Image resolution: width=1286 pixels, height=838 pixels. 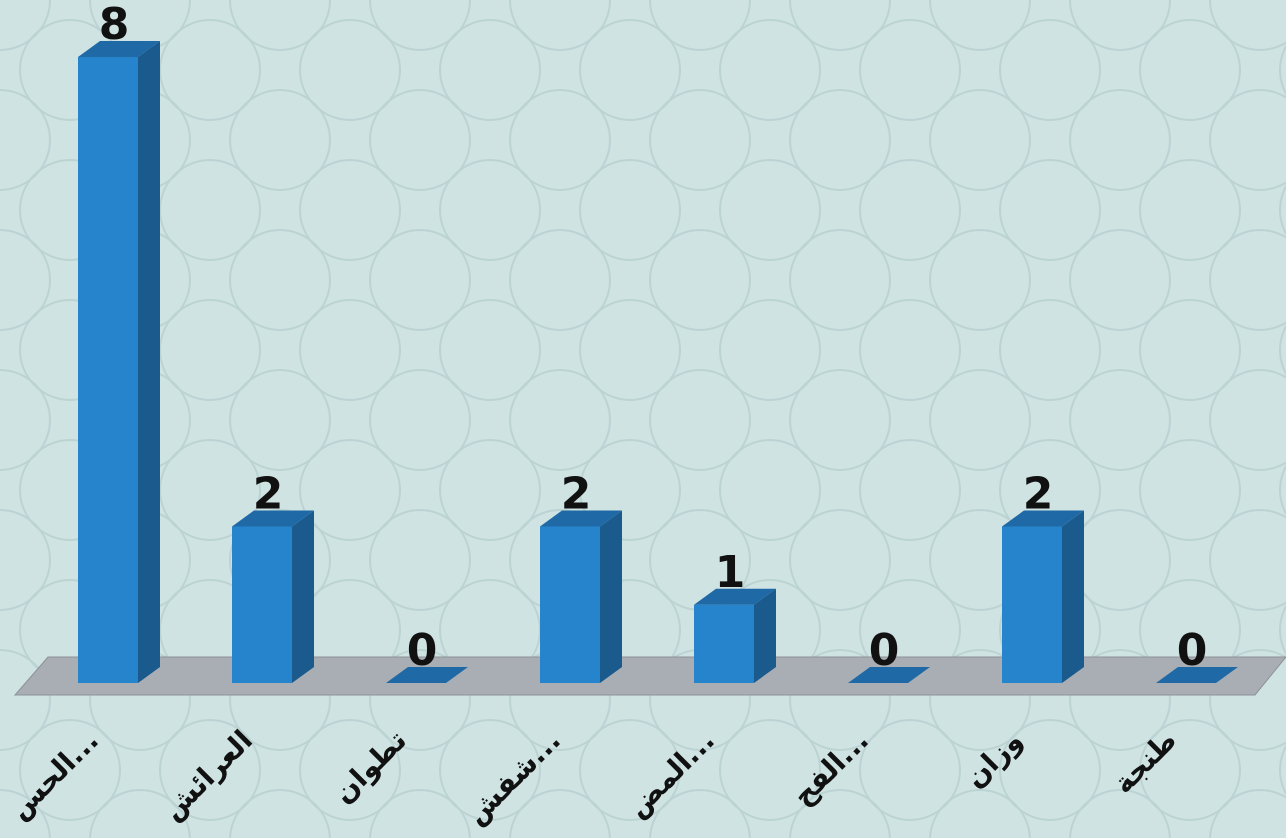 I want to click on value-label: 1, so click(x=730, y=572).